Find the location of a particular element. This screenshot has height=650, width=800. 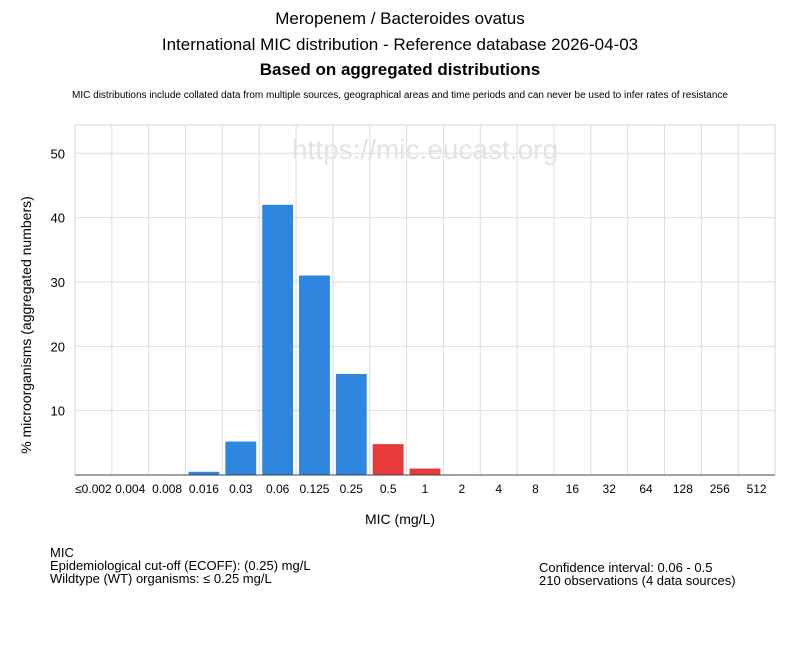

x-tick-label: 128 is located at coordinates (683, 489).